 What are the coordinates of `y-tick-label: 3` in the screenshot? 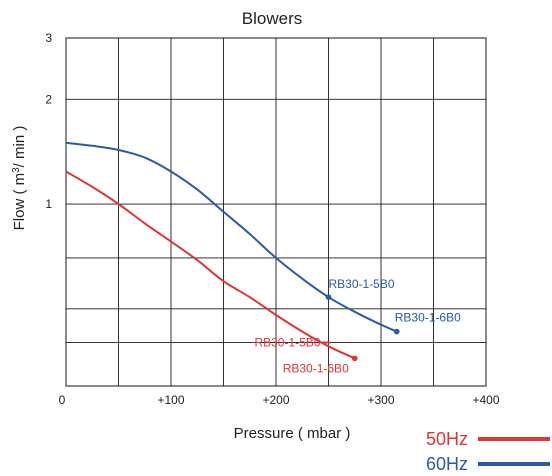 It's located at (48, 38).